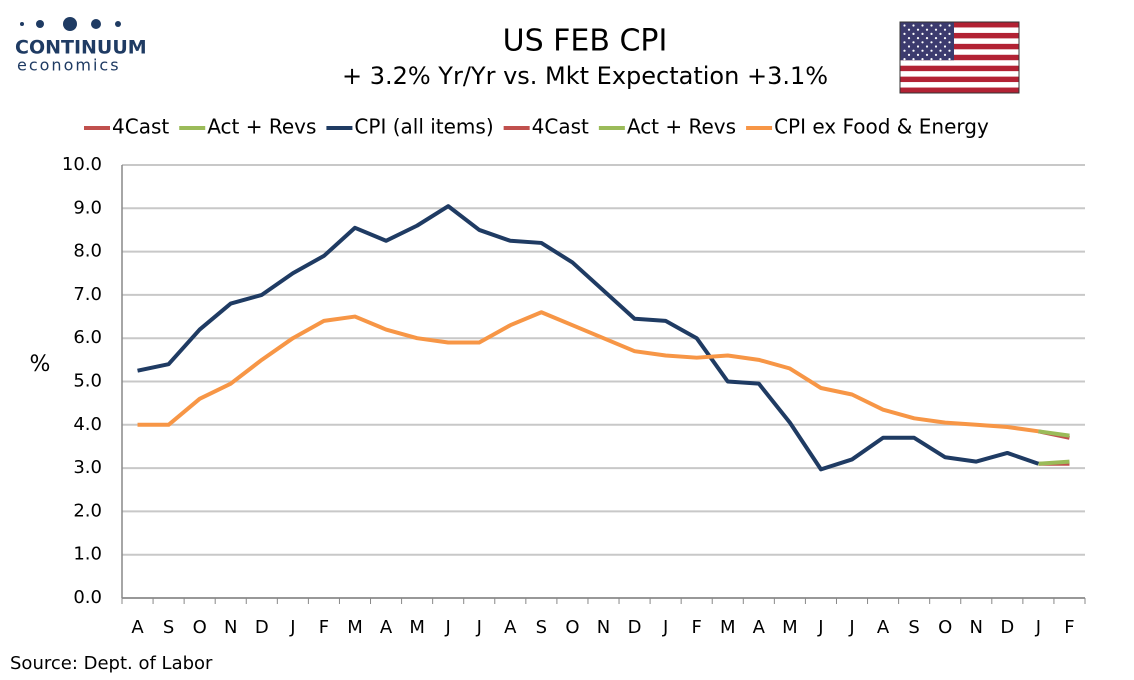 Image resolution: width=1134 pixels, height=680 pixels. What do you see at coordinates (423, 127) in the screenshot?
I see `legend-label: CPI (all items)` at bounding box center [423, 127].